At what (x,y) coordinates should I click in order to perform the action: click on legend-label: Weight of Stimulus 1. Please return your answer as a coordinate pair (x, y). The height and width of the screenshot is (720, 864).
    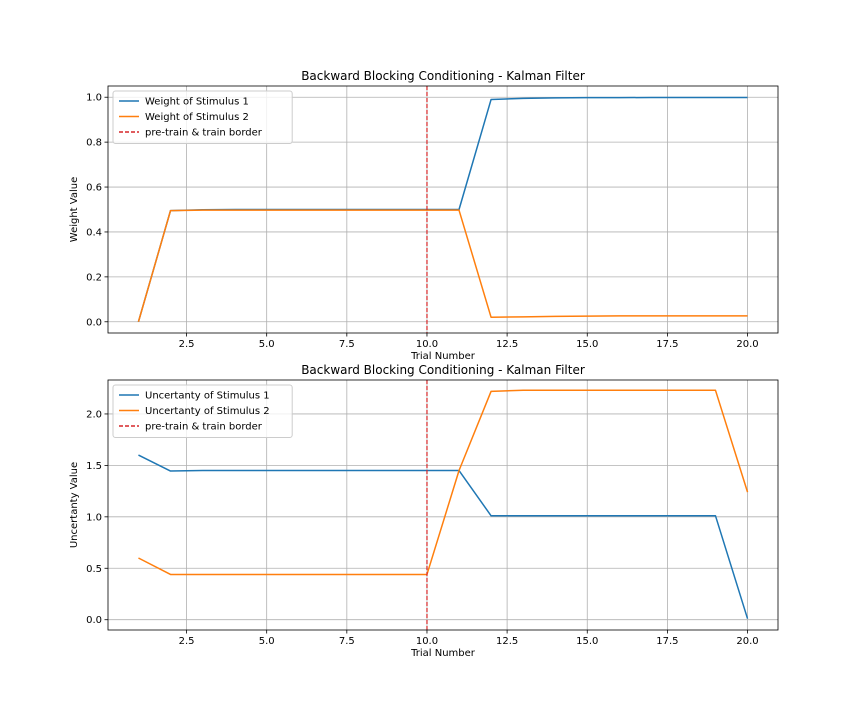
    Looking at the image, I should click on (197, 102).